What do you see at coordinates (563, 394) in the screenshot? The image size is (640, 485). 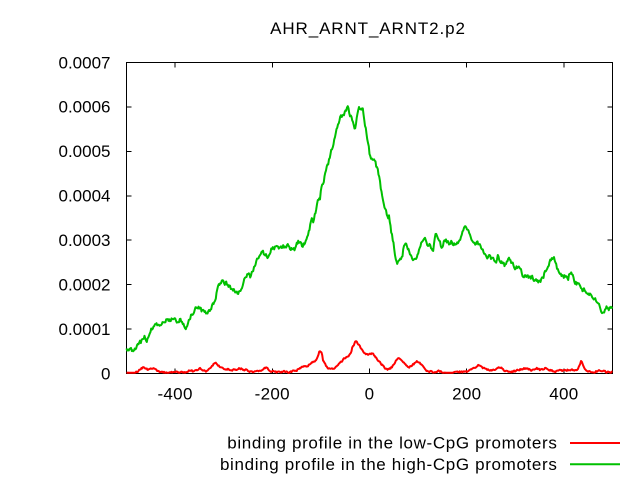 I see `svg-text: 400` at bounding box center [563, 394].